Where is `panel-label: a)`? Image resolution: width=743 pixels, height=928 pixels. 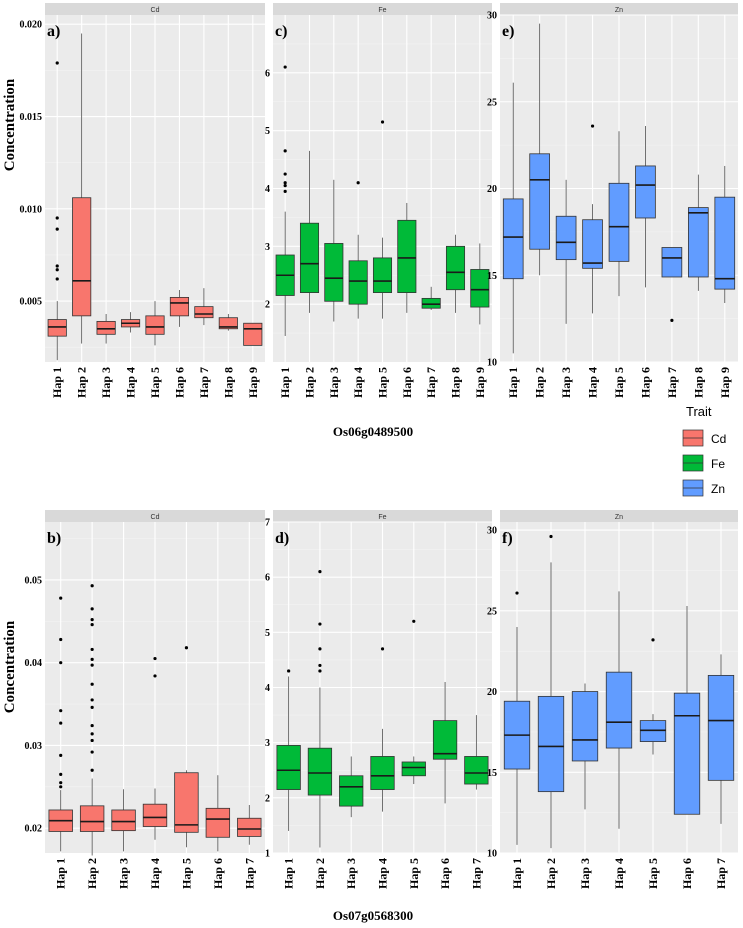 panel-label: a) is located at coordinates (53, 31).